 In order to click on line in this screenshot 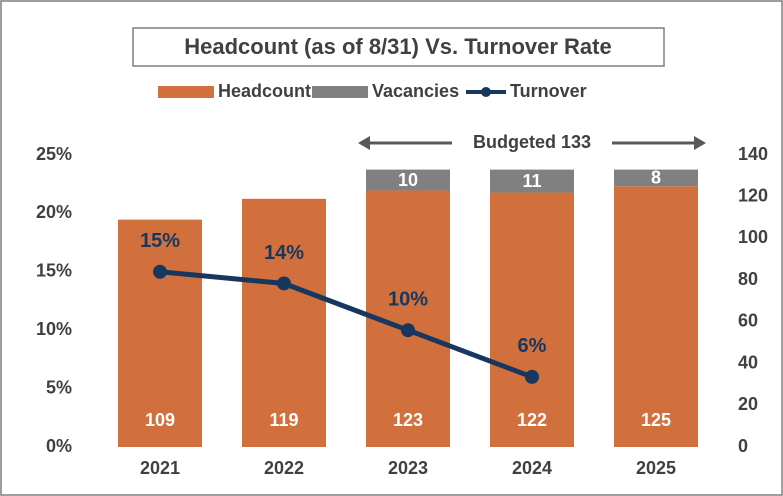, I will do `click(346, 324)`.